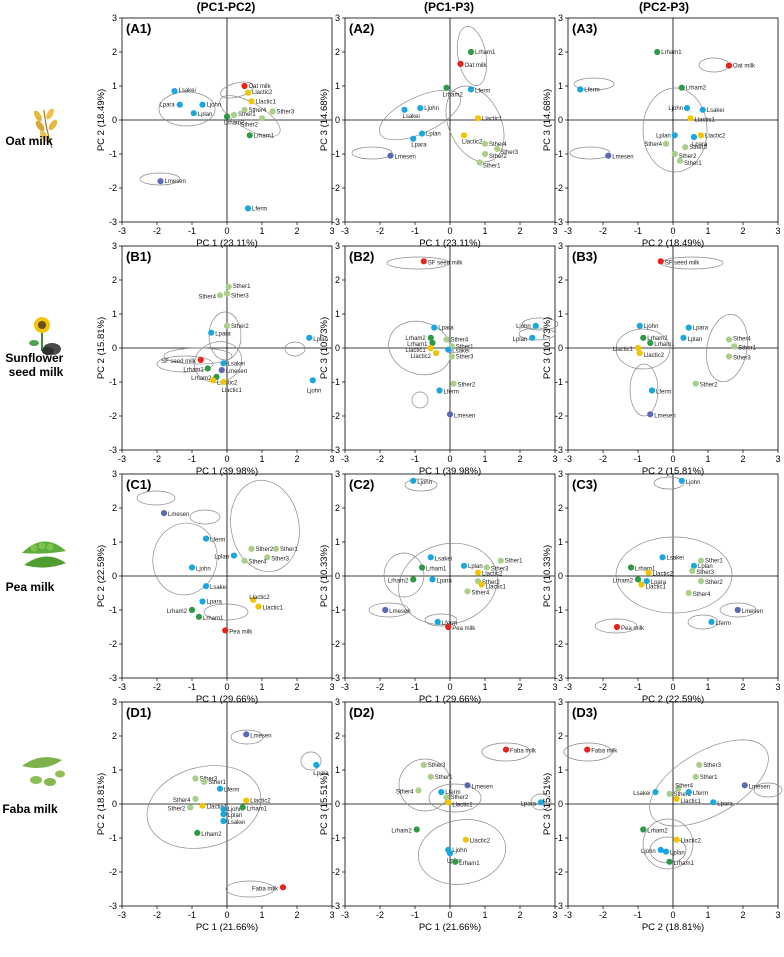 This screenshot has height=957, width=784. I want to click on point-label-ljohn: Ljohn, so click(693, 483).